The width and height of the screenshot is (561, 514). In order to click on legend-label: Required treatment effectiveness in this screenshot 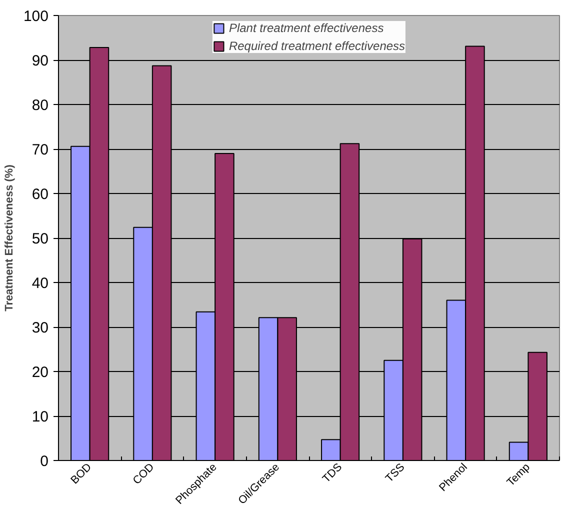, I will do `click(317, 46)`.